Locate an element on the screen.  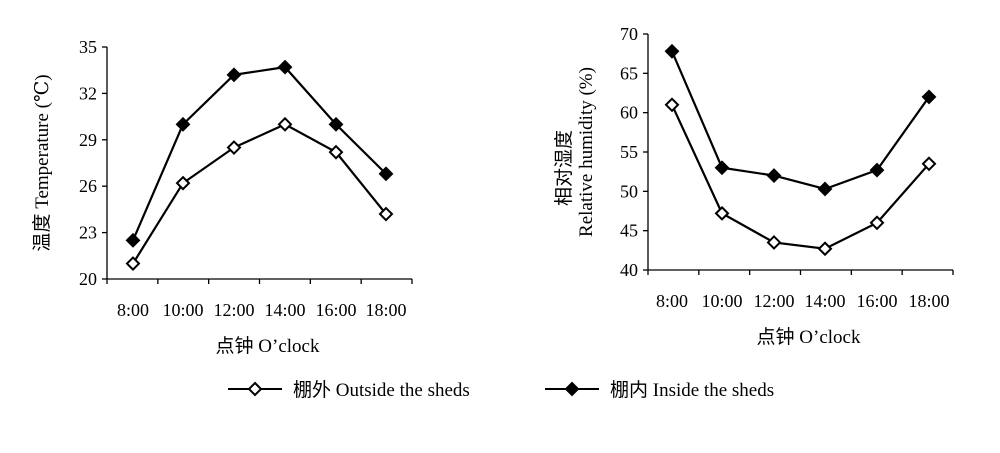
y-tick-label: 45 is located at coordinates (629, 231).